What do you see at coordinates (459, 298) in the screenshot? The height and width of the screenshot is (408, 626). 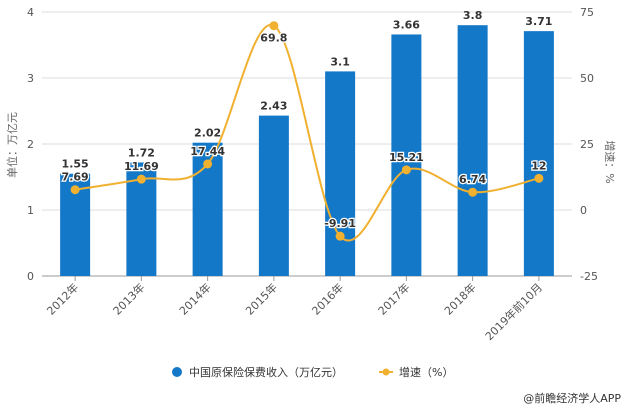 I see `x-tick-label: 2018年` at bounding box center [459, 298].